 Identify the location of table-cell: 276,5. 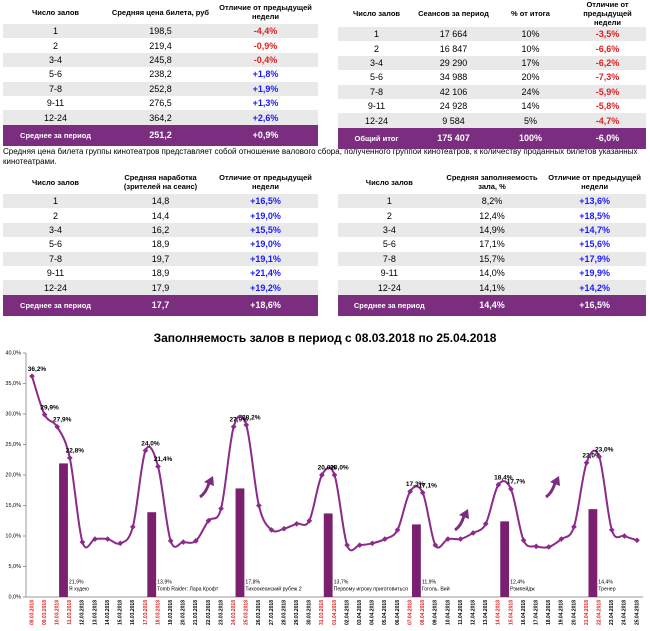
(160, 103).